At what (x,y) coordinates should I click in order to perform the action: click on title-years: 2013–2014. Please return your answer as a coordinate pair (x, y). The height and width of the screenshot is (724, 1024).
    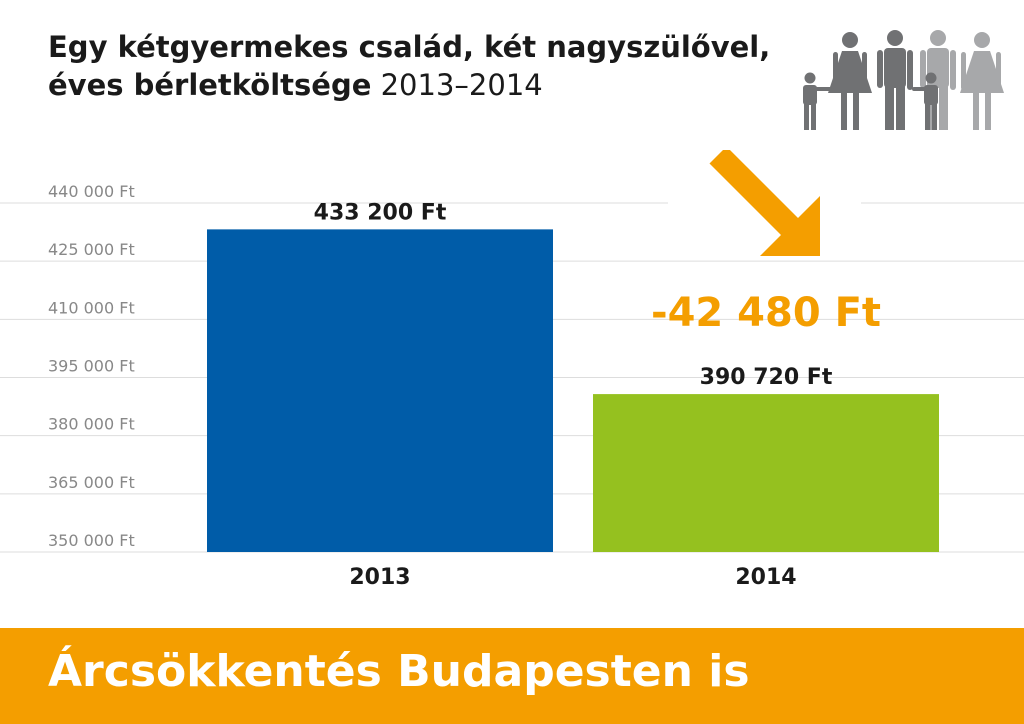
    Looking at the image, I should click on (461, 85).